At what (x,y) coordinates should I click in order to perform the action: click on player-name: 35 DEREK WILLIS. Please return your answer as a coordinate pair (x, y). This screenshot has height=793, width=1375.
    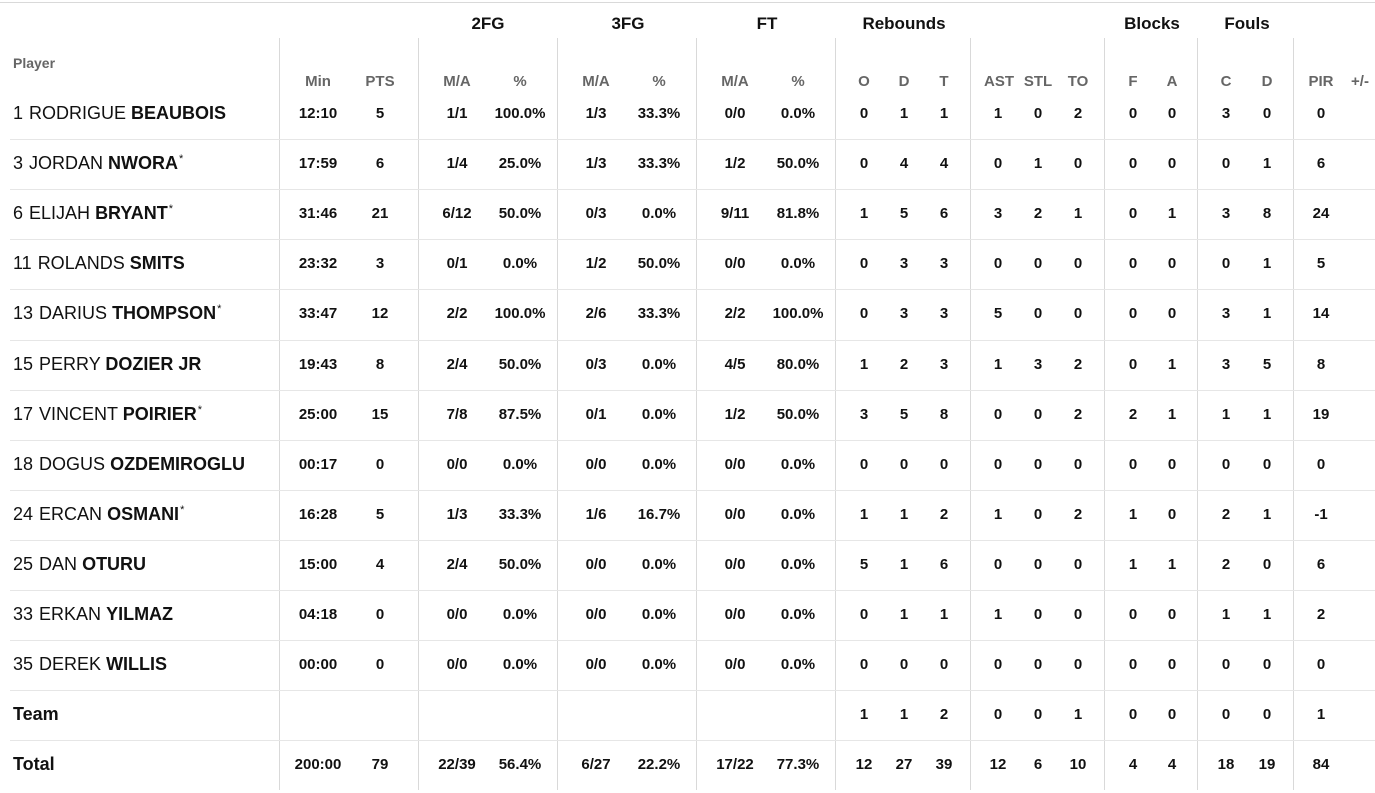
    Looking at the image, I should click on (90, 664).